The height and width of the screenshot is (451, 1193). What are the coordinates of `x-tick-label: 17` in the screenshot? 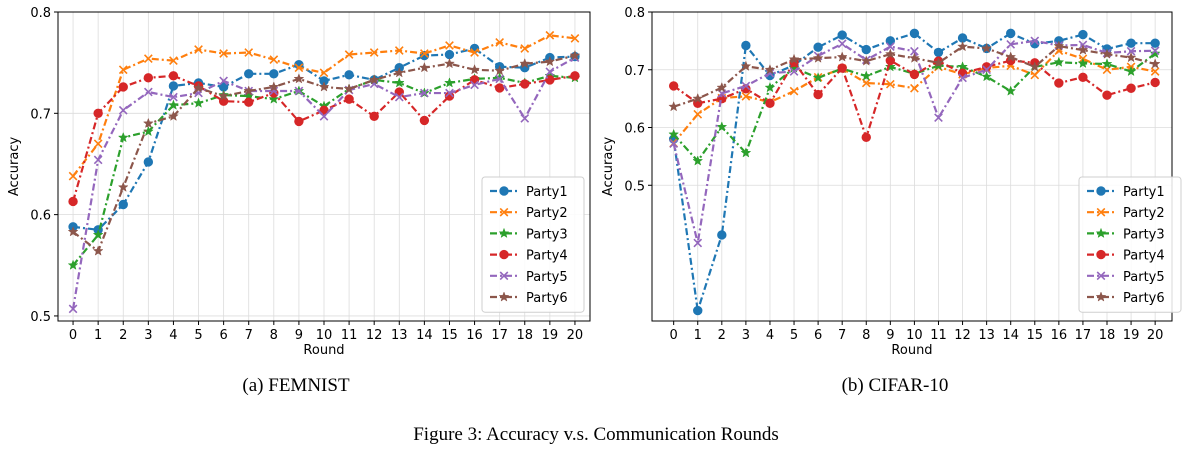 It's located at (499, 335).